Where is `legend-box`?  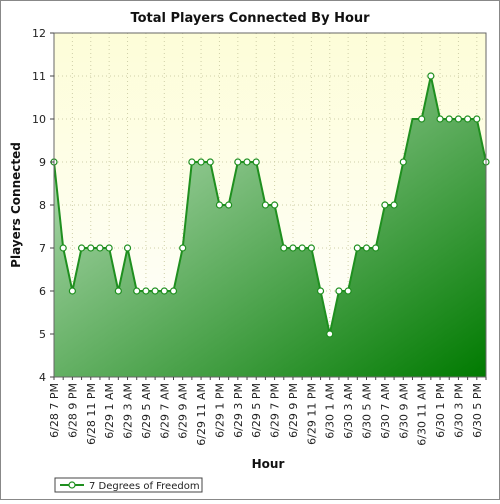 legend-box is located at coordinates (128, 485).